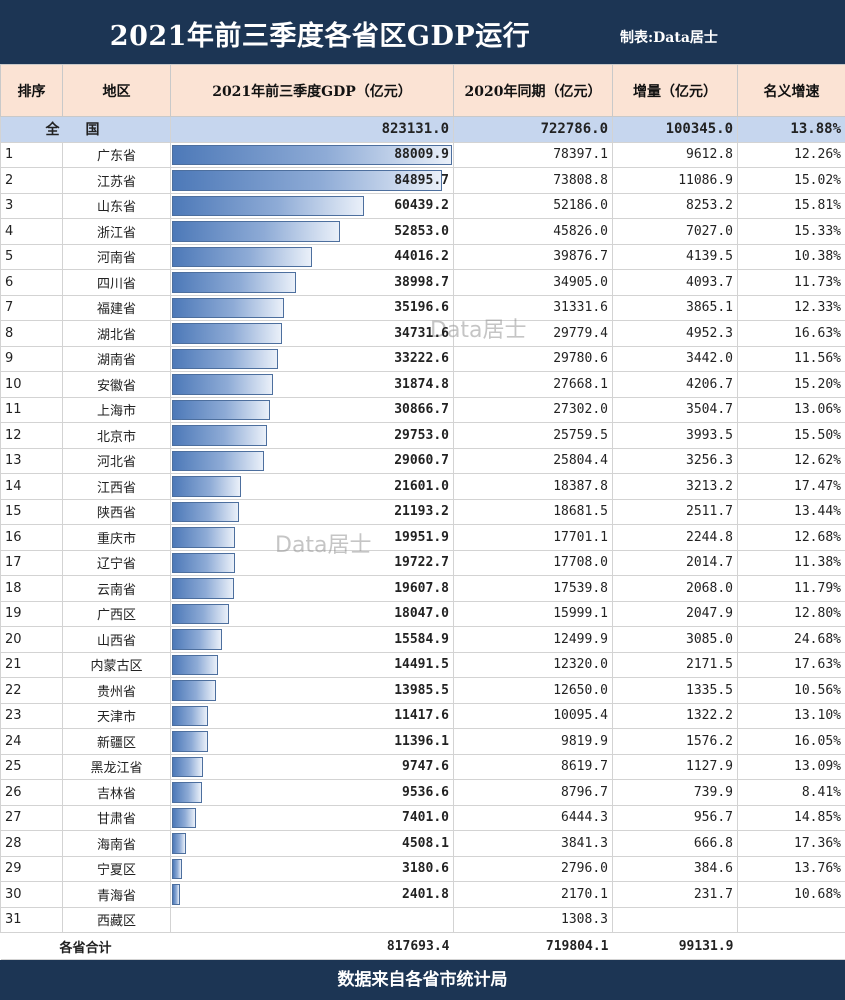  I want to click on rank-cell: 10, so click(31, 384).